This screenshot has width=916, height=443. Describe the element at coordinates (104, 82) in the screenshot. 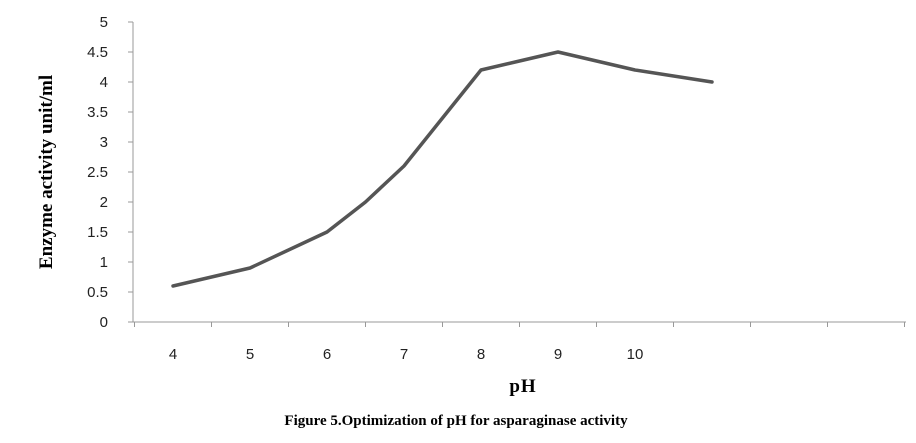

I see `y-tick-label: 4` at that location.